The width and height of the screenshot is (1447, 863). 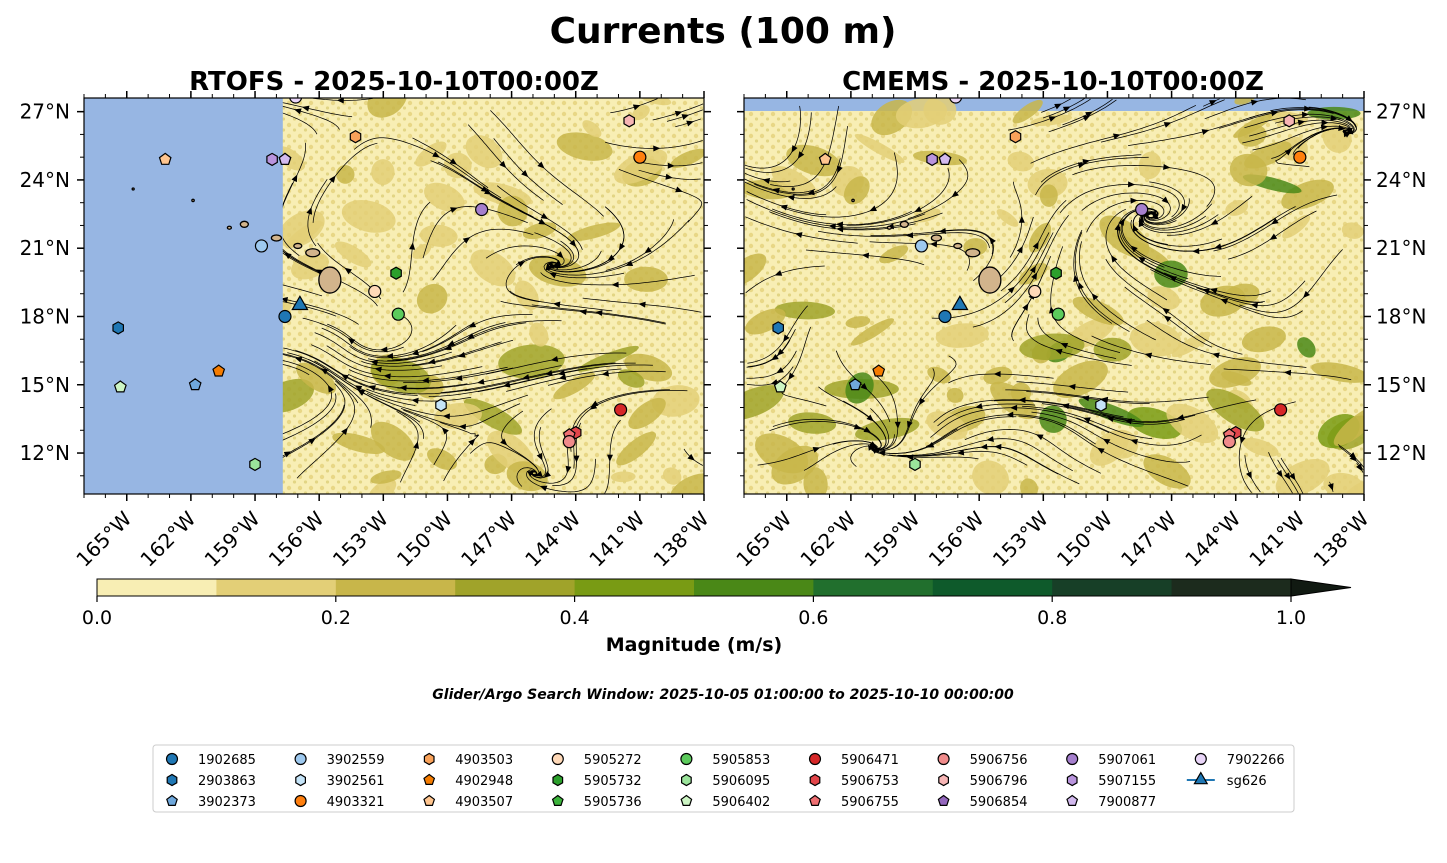 I want to click on legend-label-1902685: 1902685, so click(x=227, y=760).